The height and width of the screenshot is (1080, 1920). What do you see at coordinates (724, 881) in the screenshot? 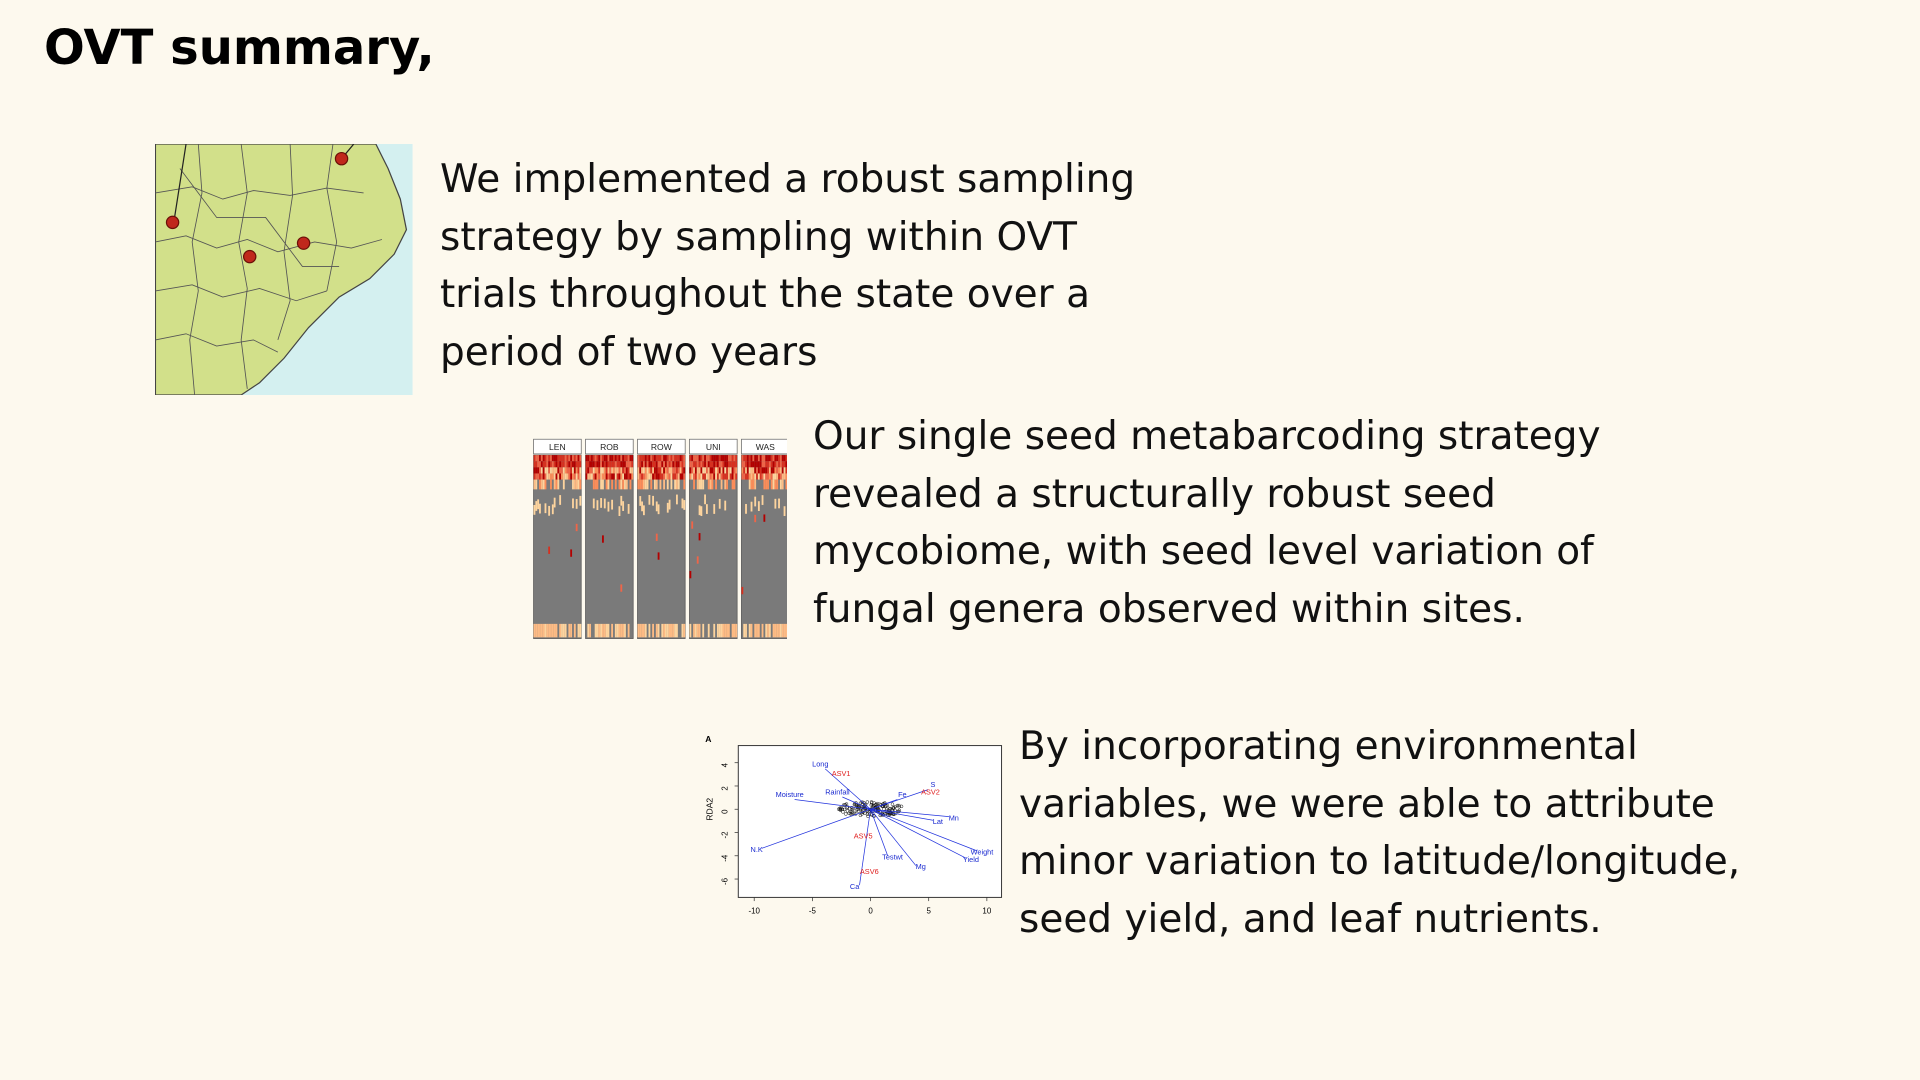
I see `y-tick-label: -6` at bounding box center [724, 881].